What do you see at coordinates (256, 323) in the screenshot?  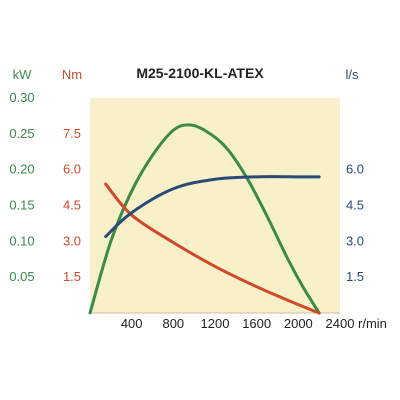 I see `x-tick-label: 1600` at bounding box center [256, 323].